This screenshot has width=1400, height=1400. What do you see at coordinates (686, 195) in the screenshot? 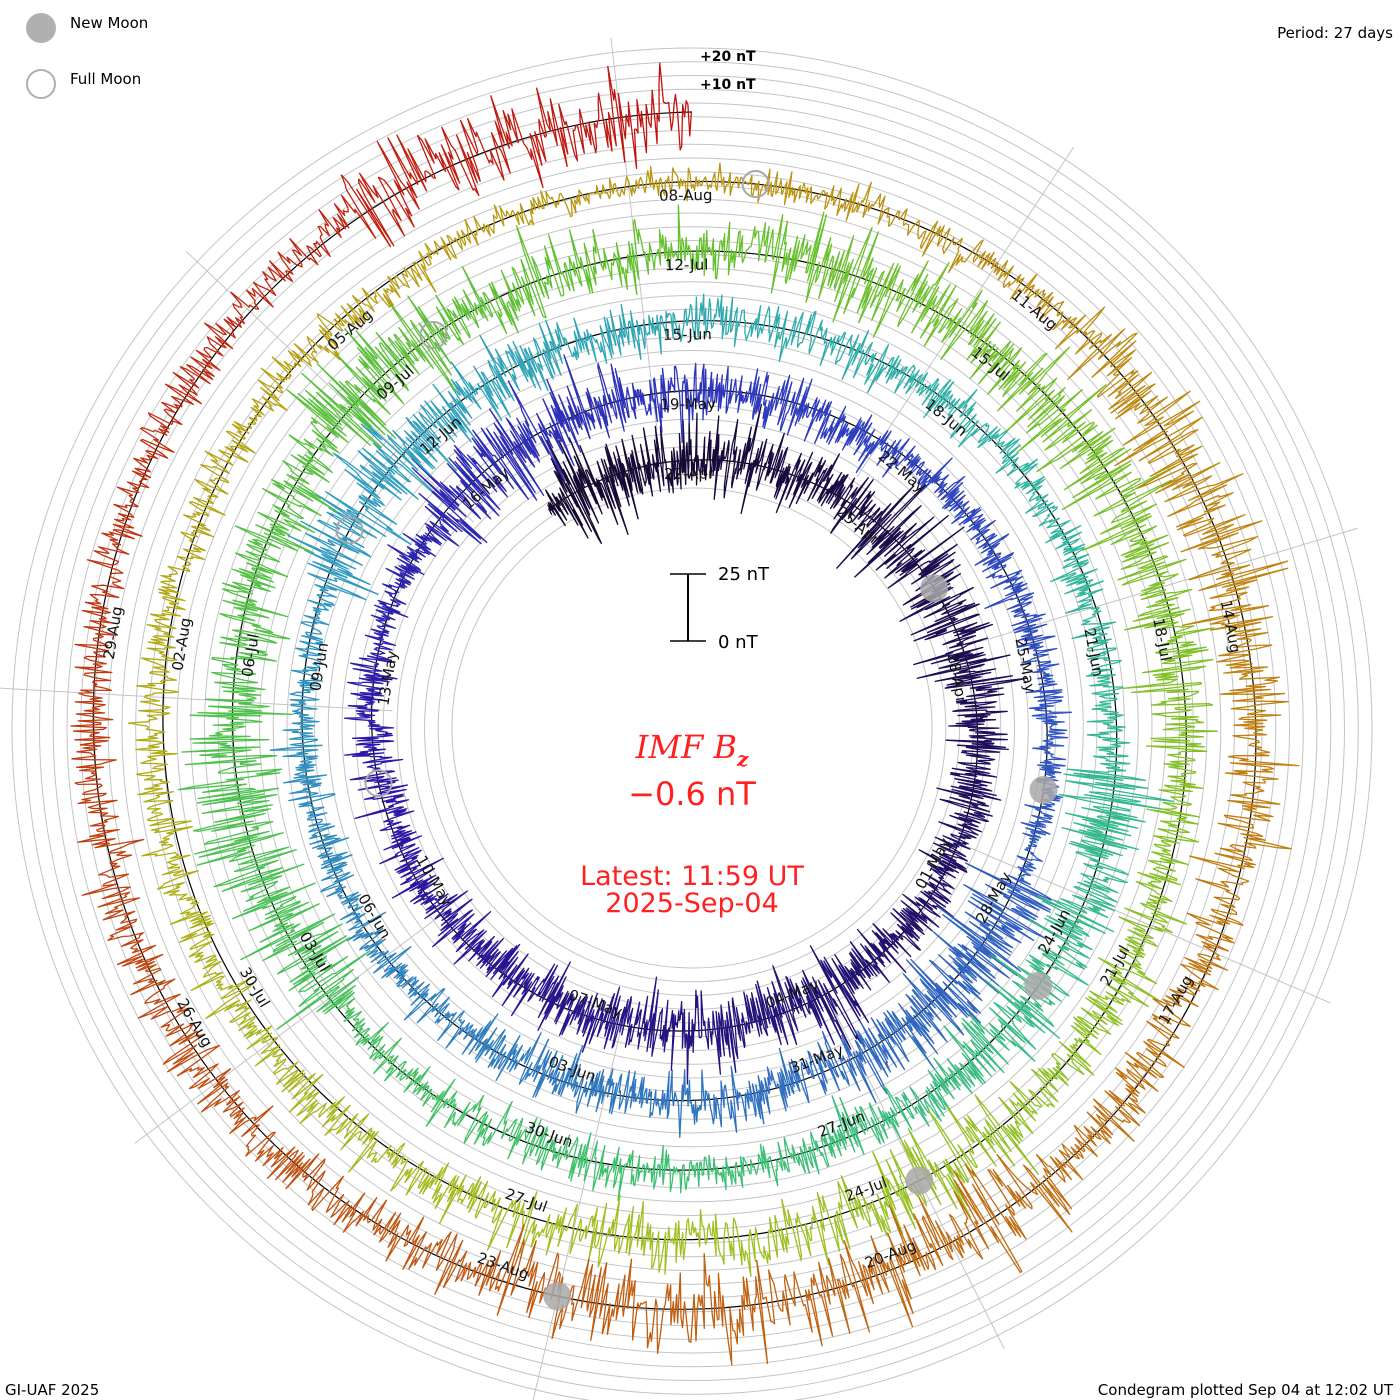
I see `date-label: 08-Aug` at bounding box center [686, 195].